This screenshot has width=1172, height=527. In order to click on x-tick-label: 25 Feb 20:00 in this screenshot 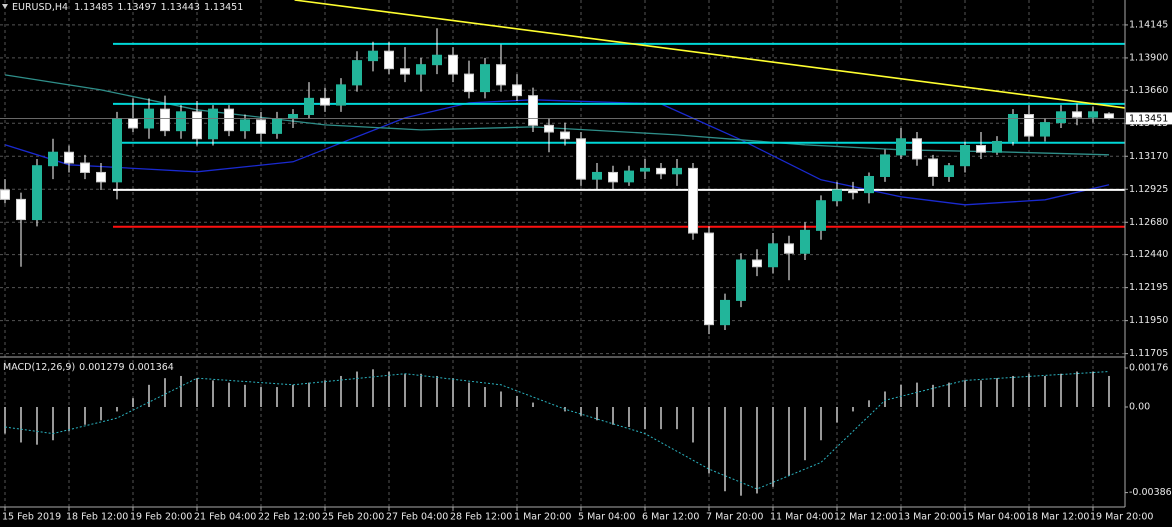, I will do `click(353, 517)`.